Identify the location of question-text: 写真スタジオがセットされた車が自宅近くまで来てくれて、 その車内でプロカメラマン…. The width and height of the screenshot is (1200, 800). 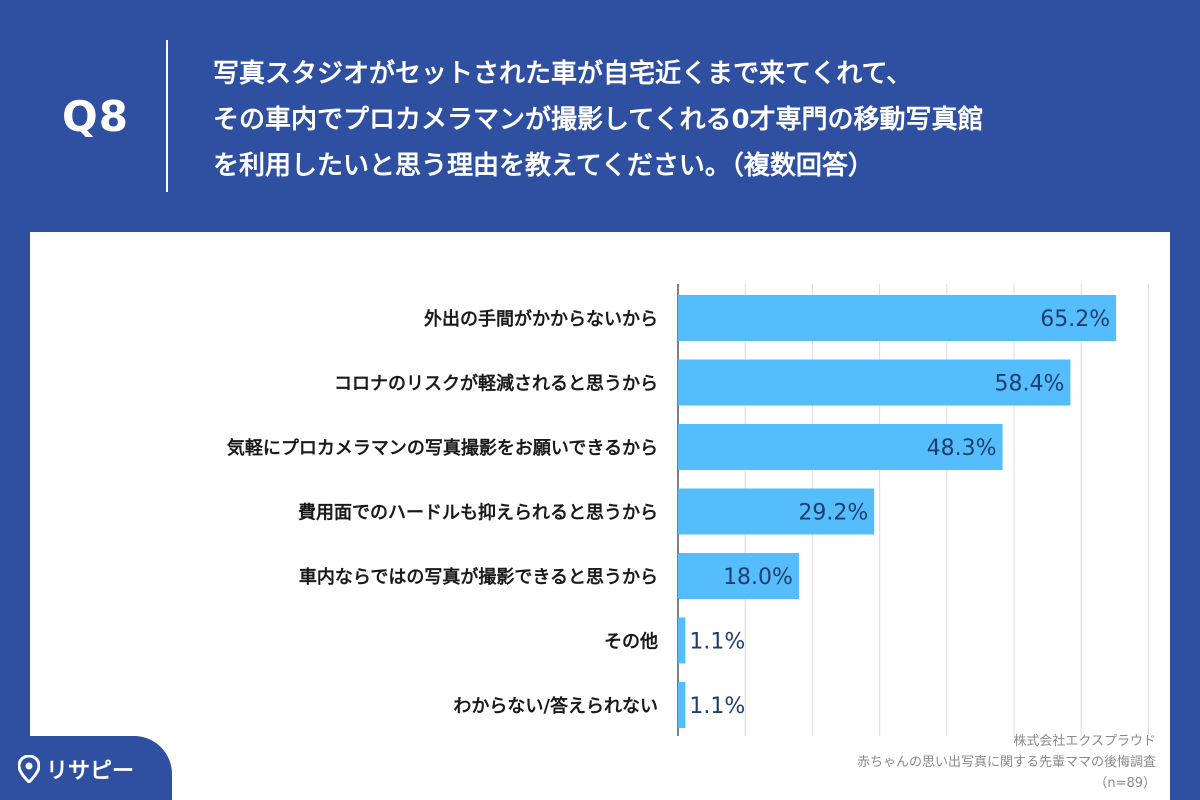
(693, 120).